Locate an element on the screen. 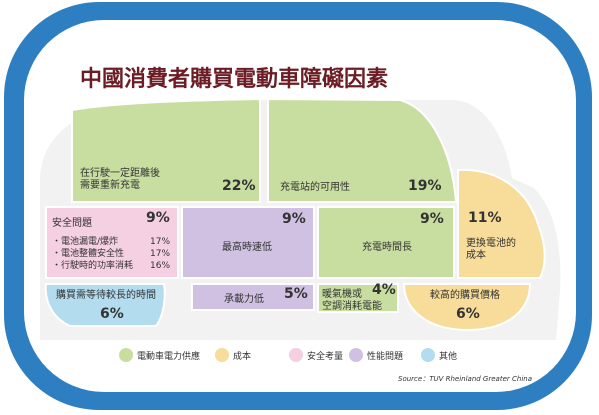 The width and height of the screenshot is (599, 415). tile-shape-load is located at coordinates (253, 297).